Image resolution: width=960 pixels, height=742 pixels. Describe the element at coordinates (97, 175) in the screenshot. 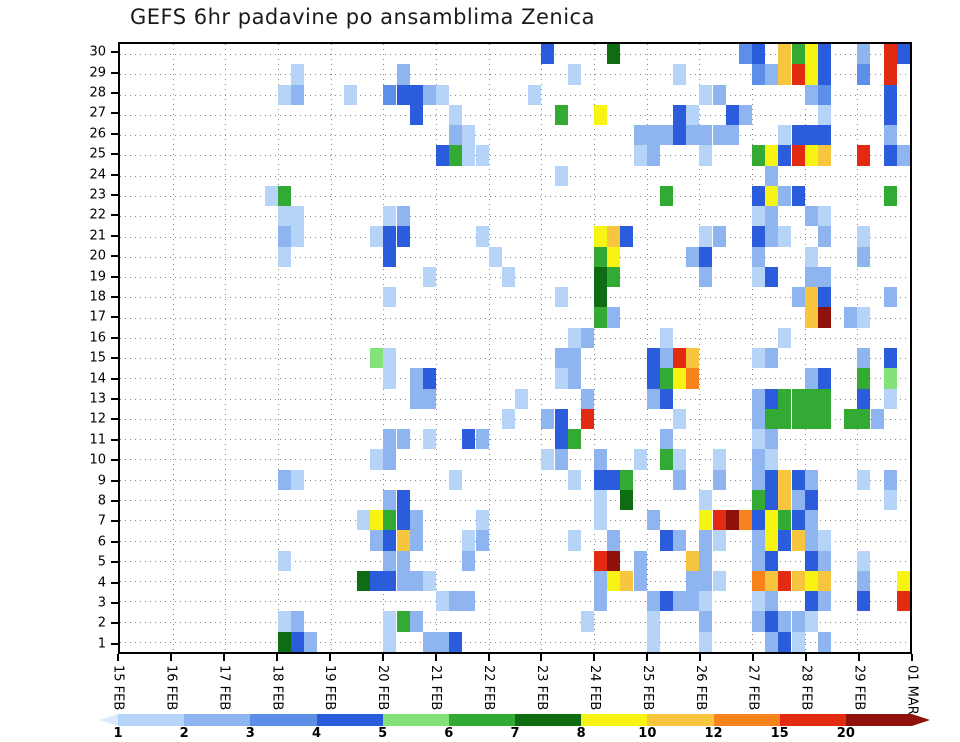

I see `y-tick-label: 24` at that location.